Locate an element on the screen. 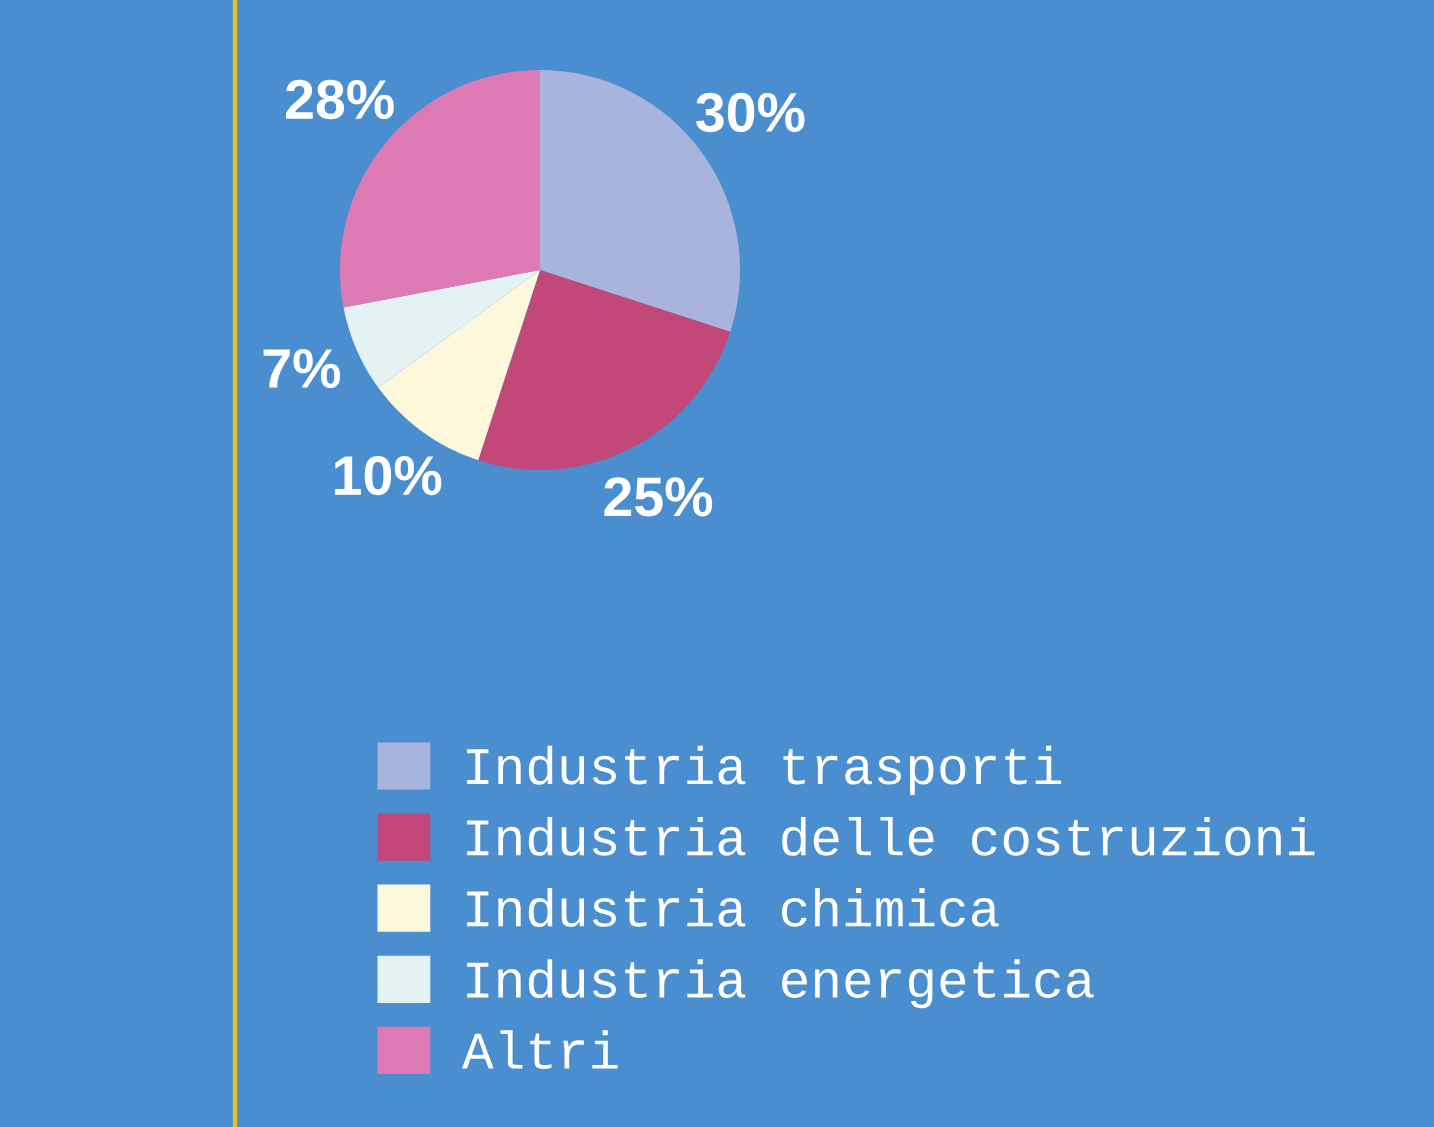 This screenshot has width=1434, height=1127. data-label: 10% is located at coordinates (388, 475).